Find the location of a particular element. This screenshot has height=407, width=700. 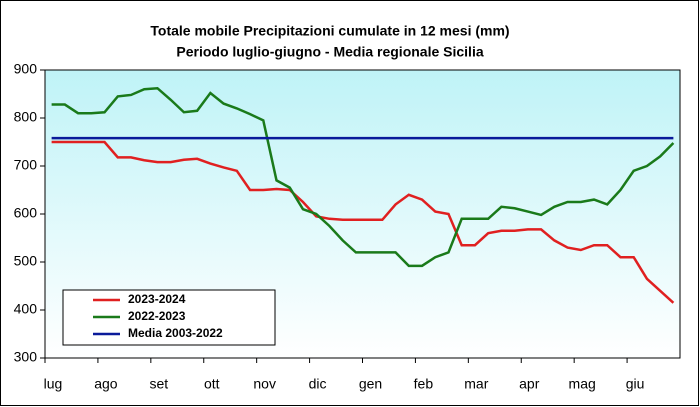

x-tick-label: nov is located at coordinates (264, 384).